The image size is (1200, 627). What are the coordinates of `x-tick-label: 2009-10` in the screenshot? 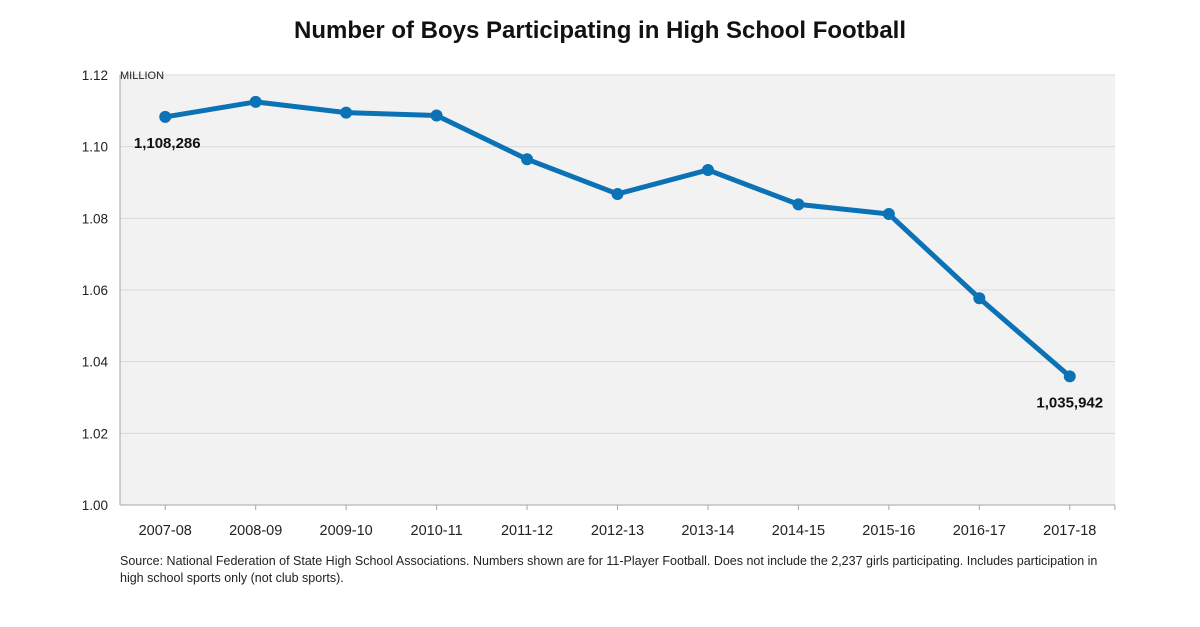 It's located at (346, 531).